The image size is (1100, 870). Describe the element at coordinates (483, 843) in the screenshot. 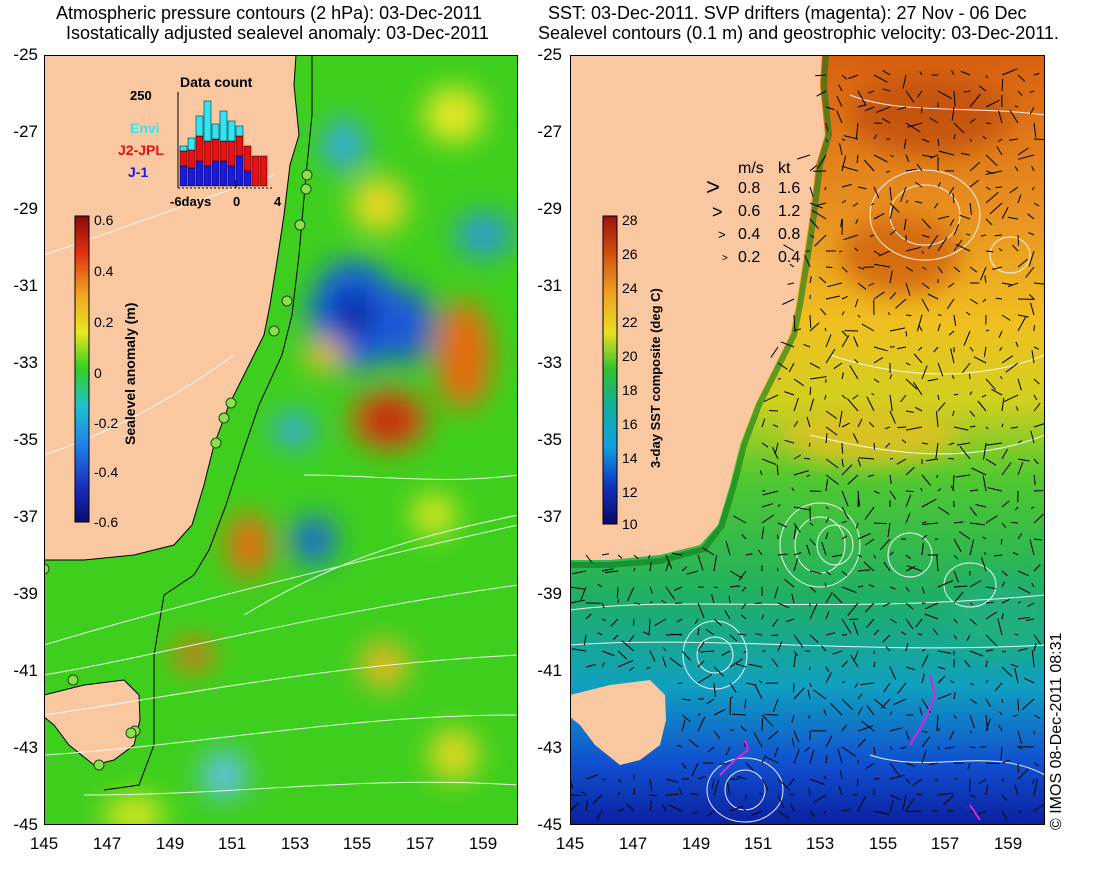

I see `left-x-tick: 159` at that location.